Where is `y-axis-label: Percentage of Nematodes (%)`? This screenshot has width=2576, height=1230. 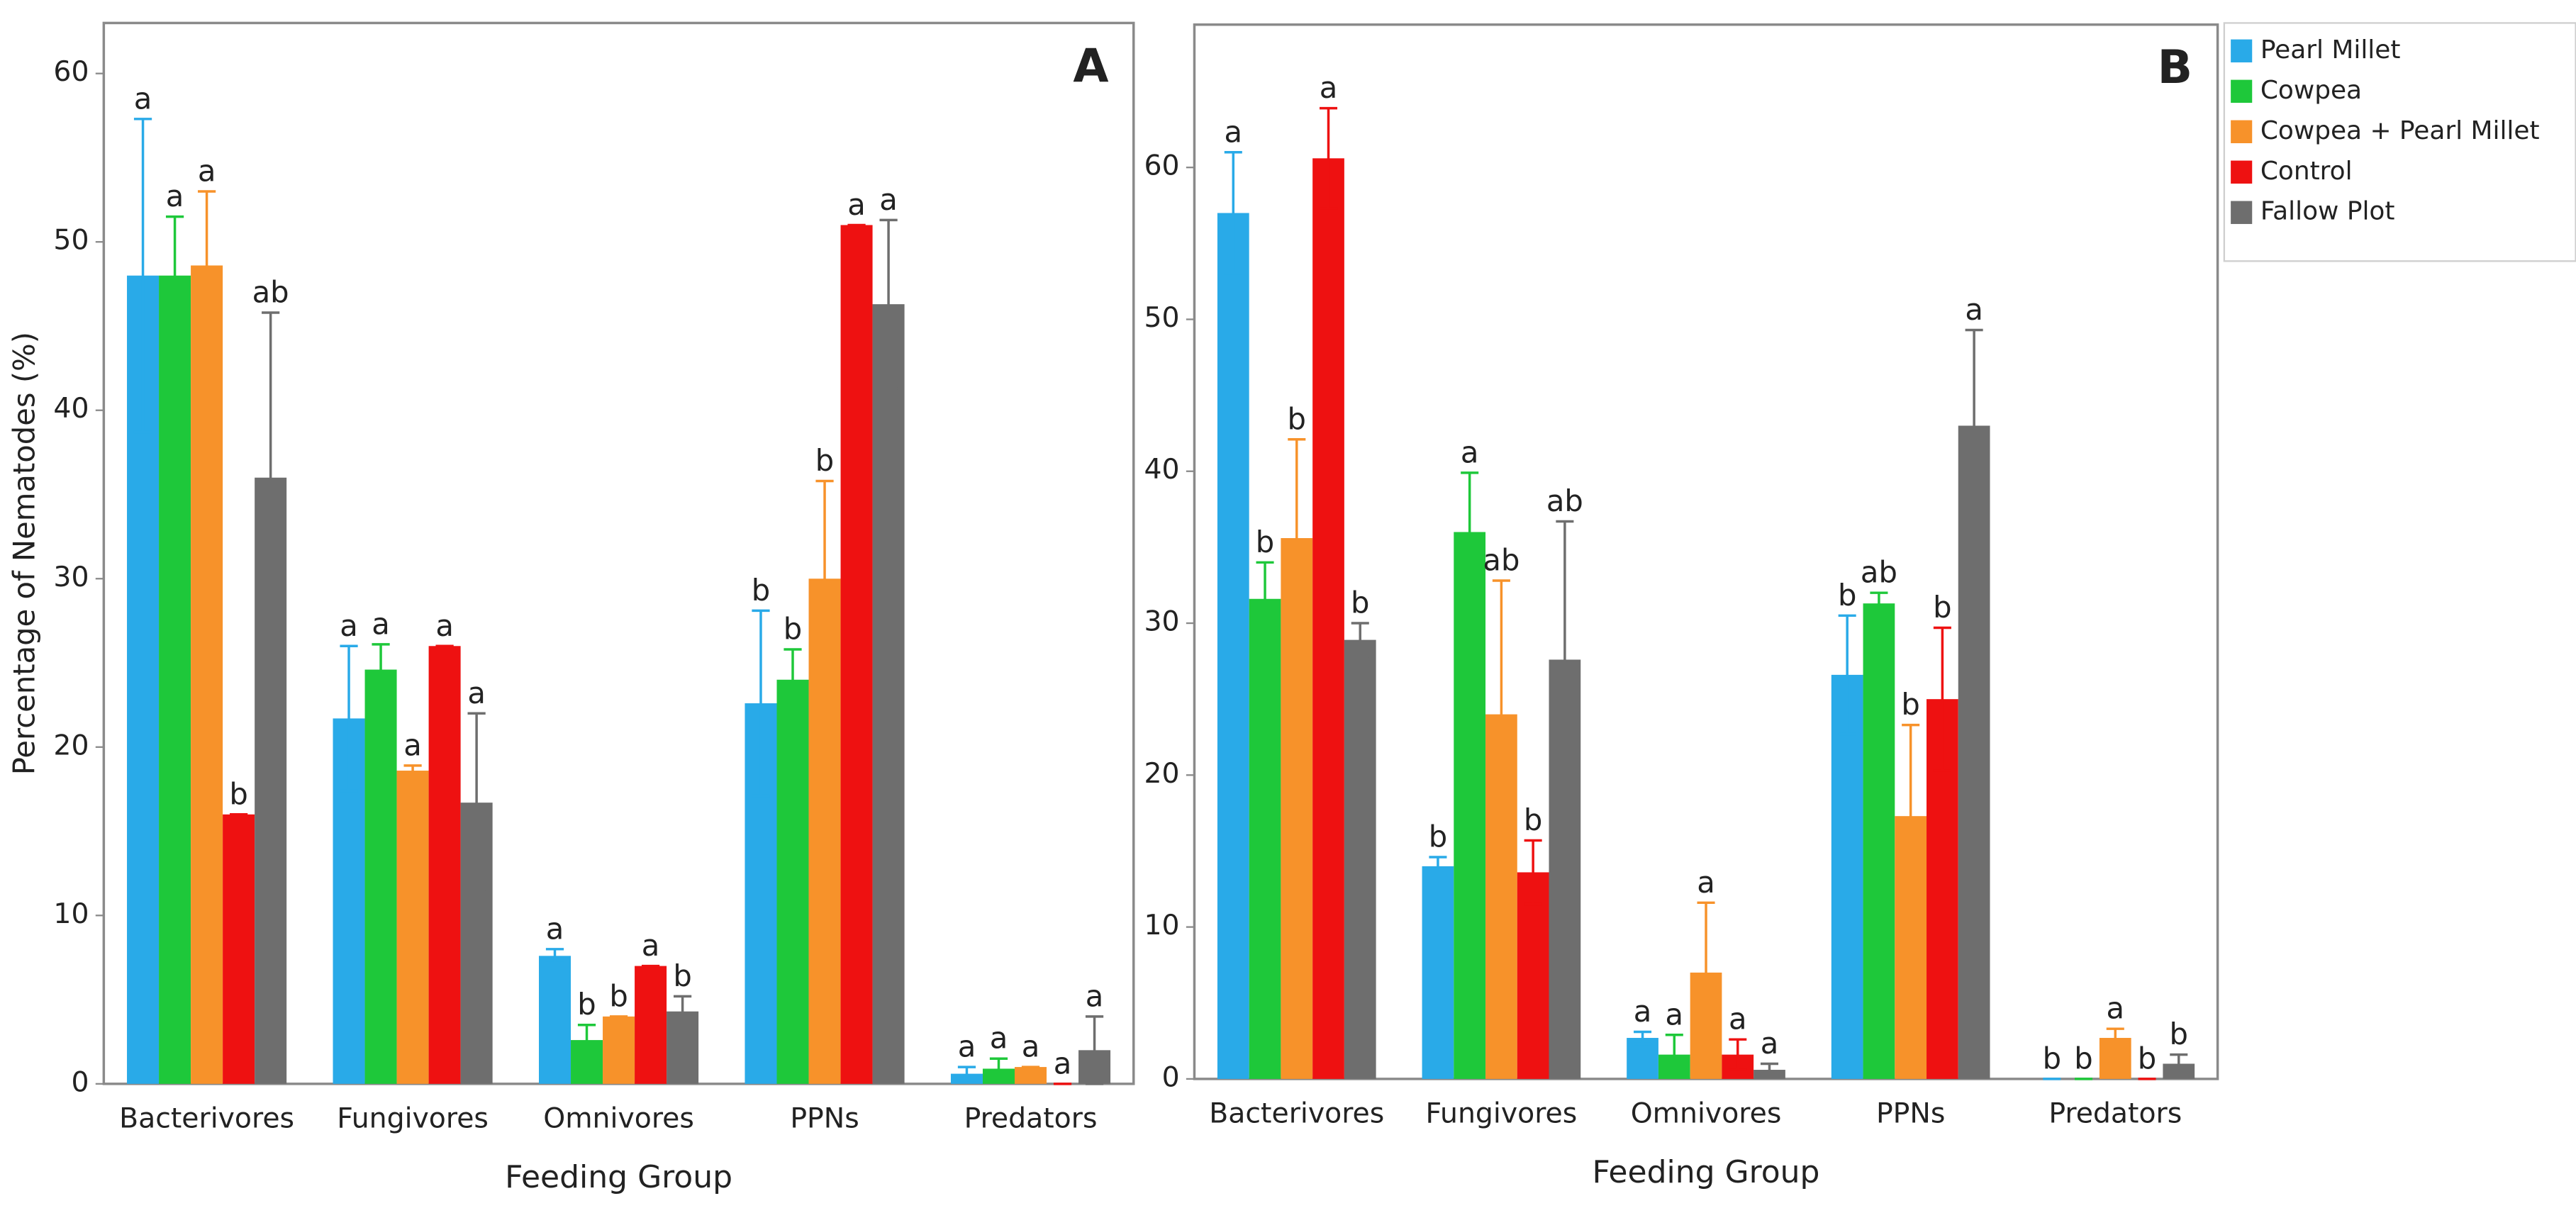
y-axis-label: Percentage of Nematodes (%) is located at coordinates (23, 553).